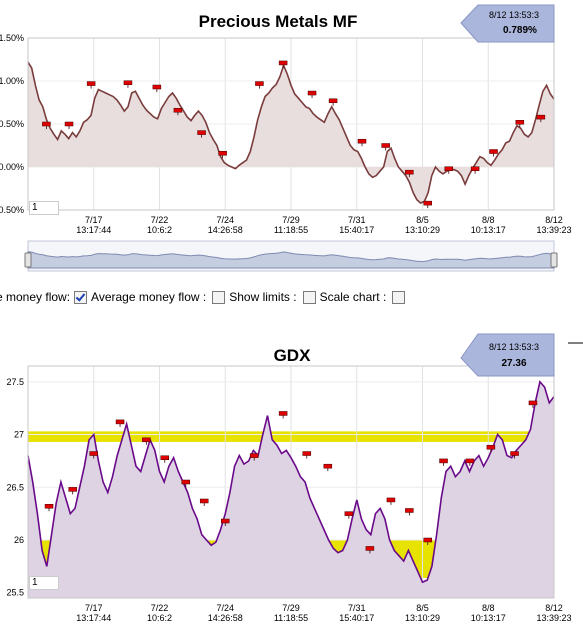 The image size is (583, 631). I want to click on y-tick-label: 27, so click(19, 435).